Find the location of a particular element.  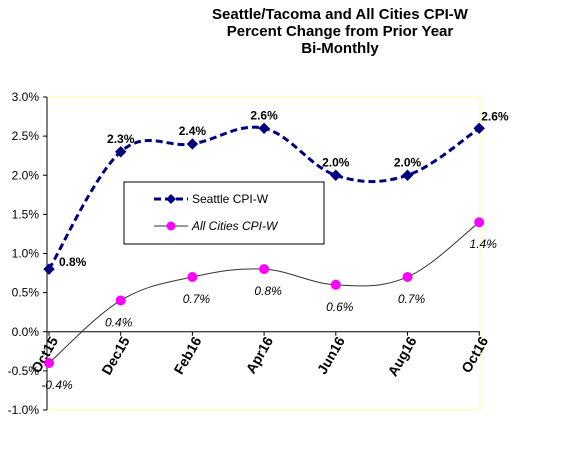

x-tick-label: Dec15 is located at coordinates (115, 356).